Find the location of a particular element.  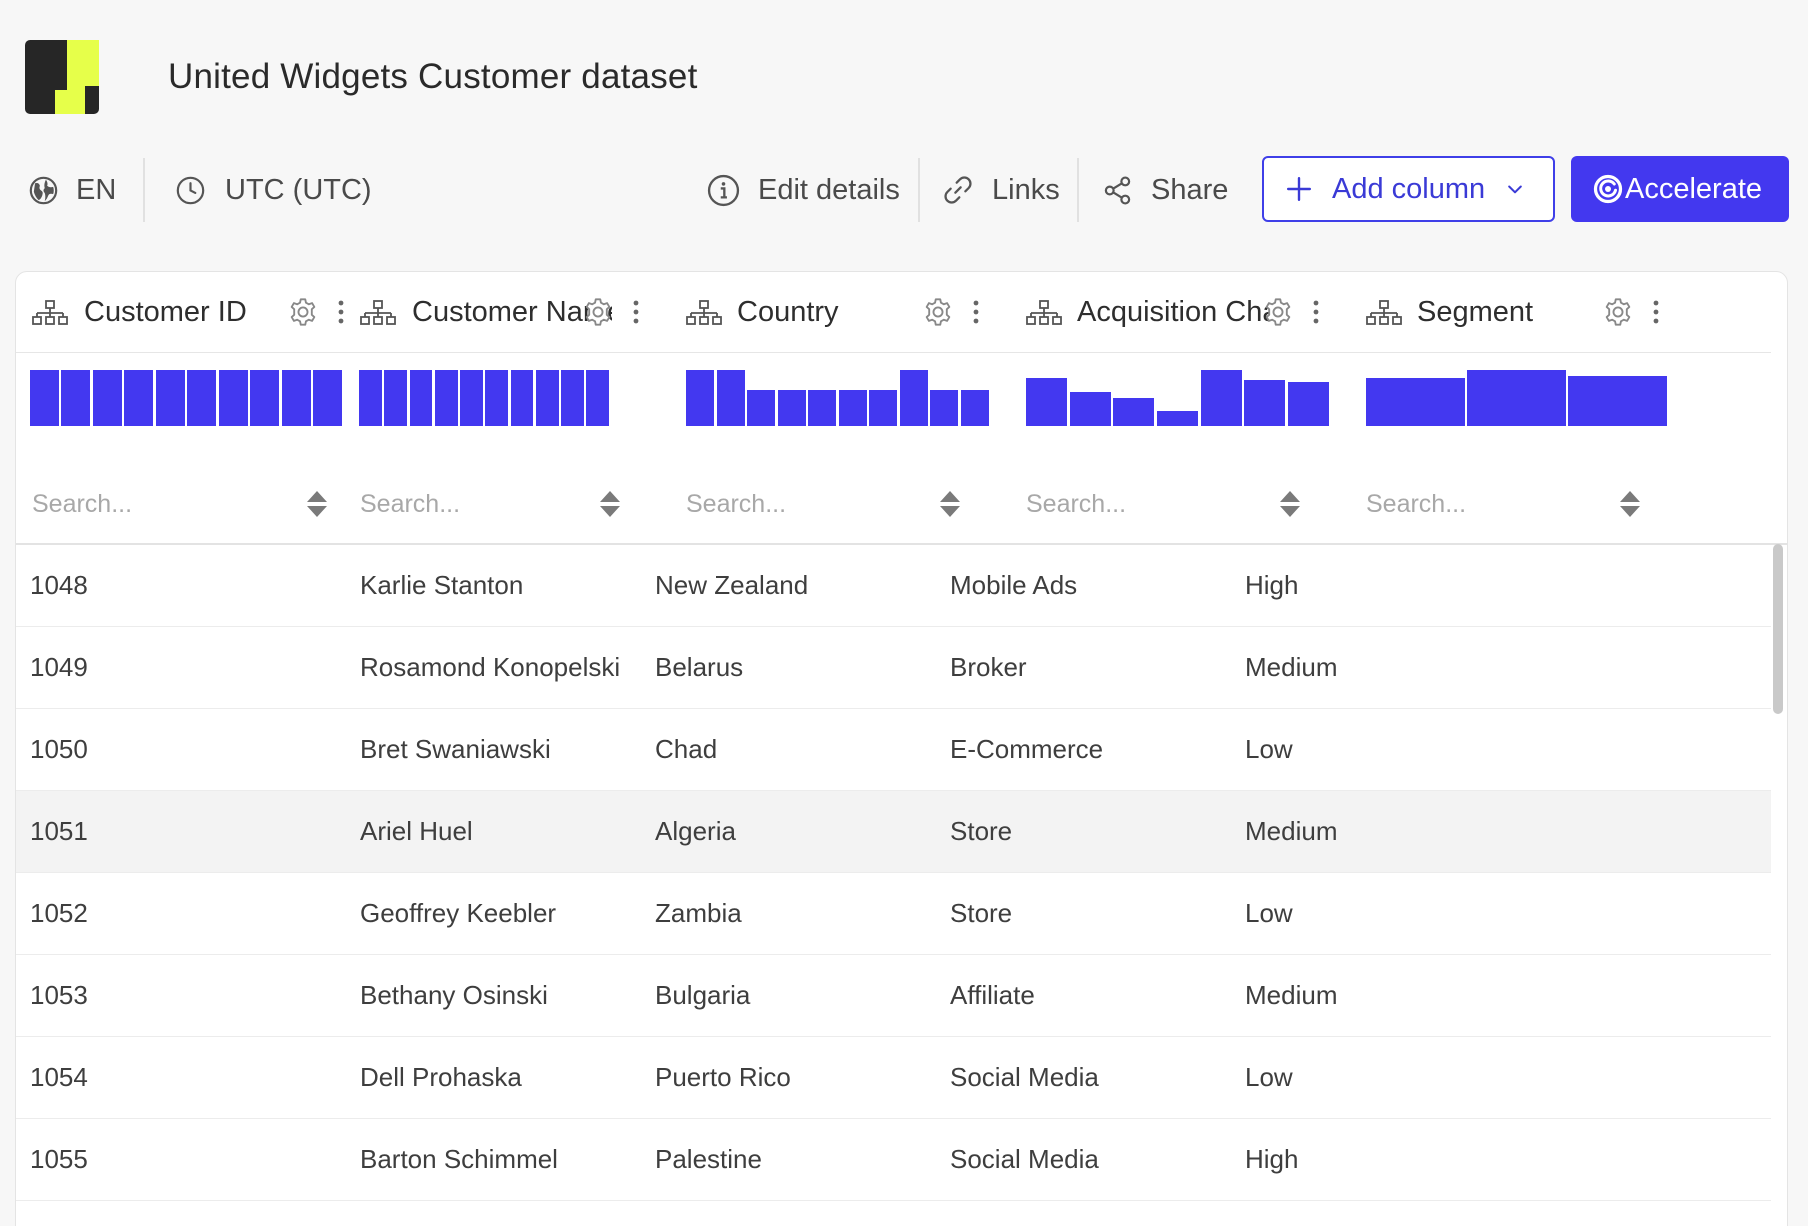

cell-id: 1052 is located at coordinates (59, 913).